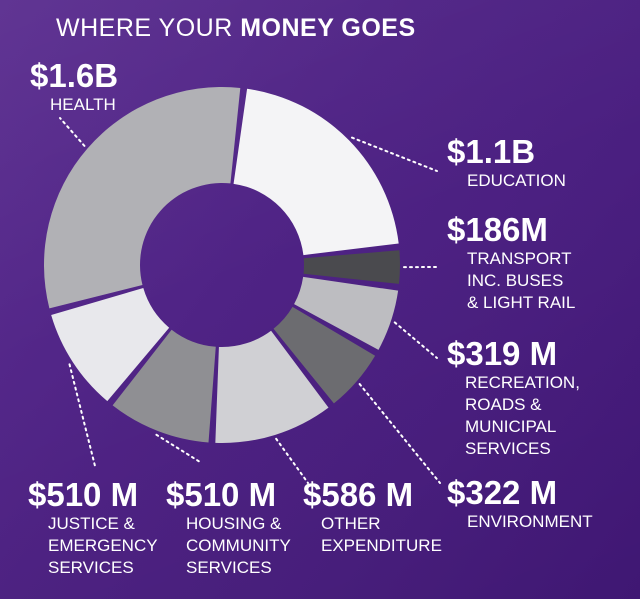 The height and width of the screenshot is (599, 640). What do you see at coordinates (415, 340) in the screenshot?
I see `leader-line-recreation` at bounding box center [415, 340].